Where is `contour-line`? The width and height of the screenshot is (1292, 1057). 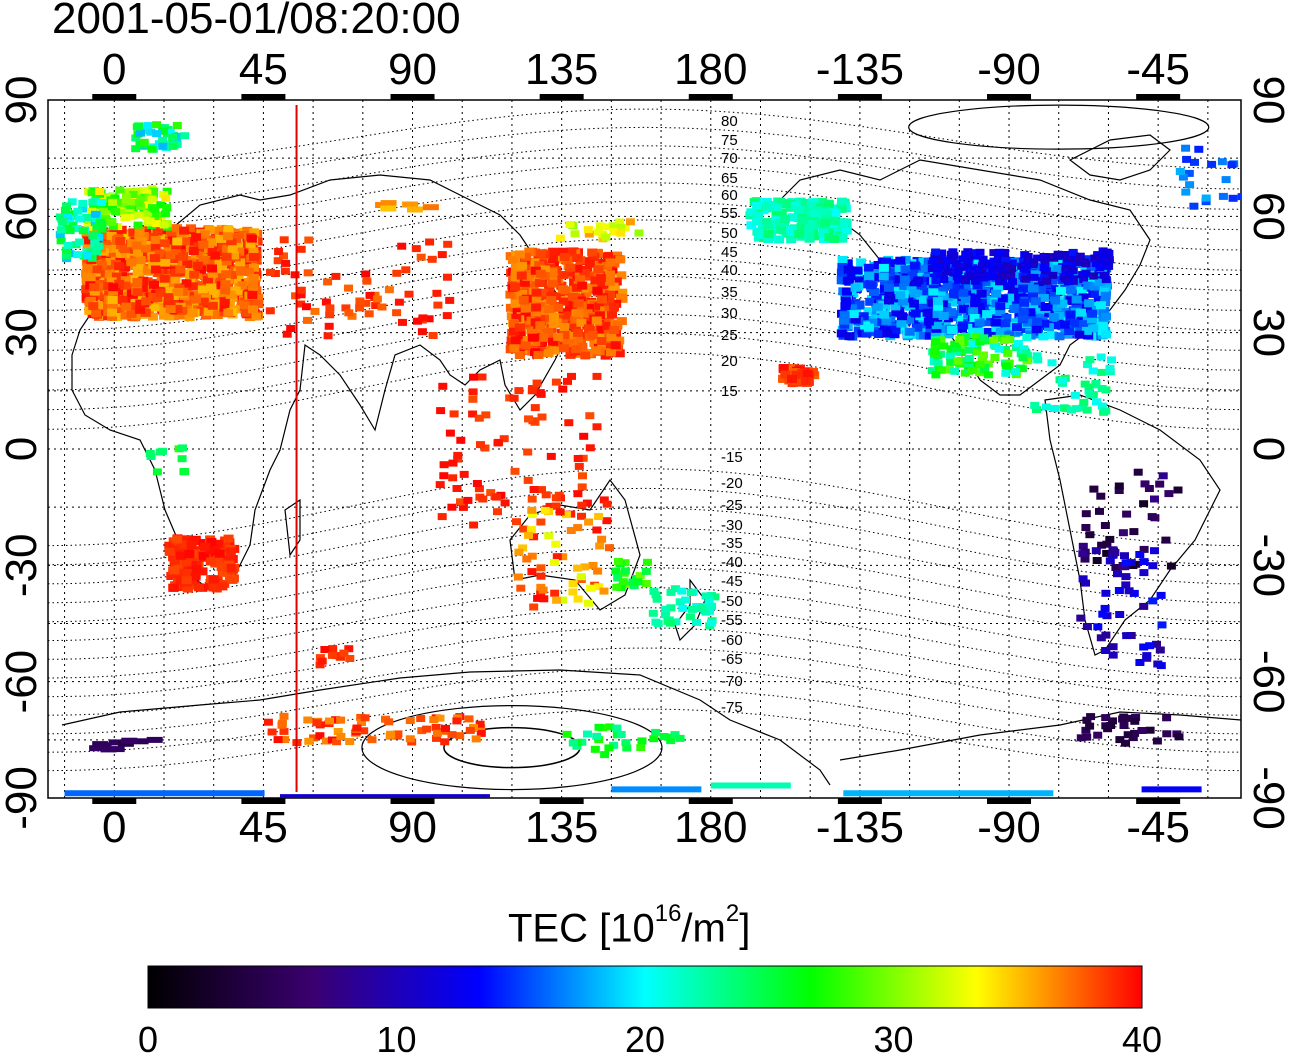
contour-line is located at coordinates (644, 526).